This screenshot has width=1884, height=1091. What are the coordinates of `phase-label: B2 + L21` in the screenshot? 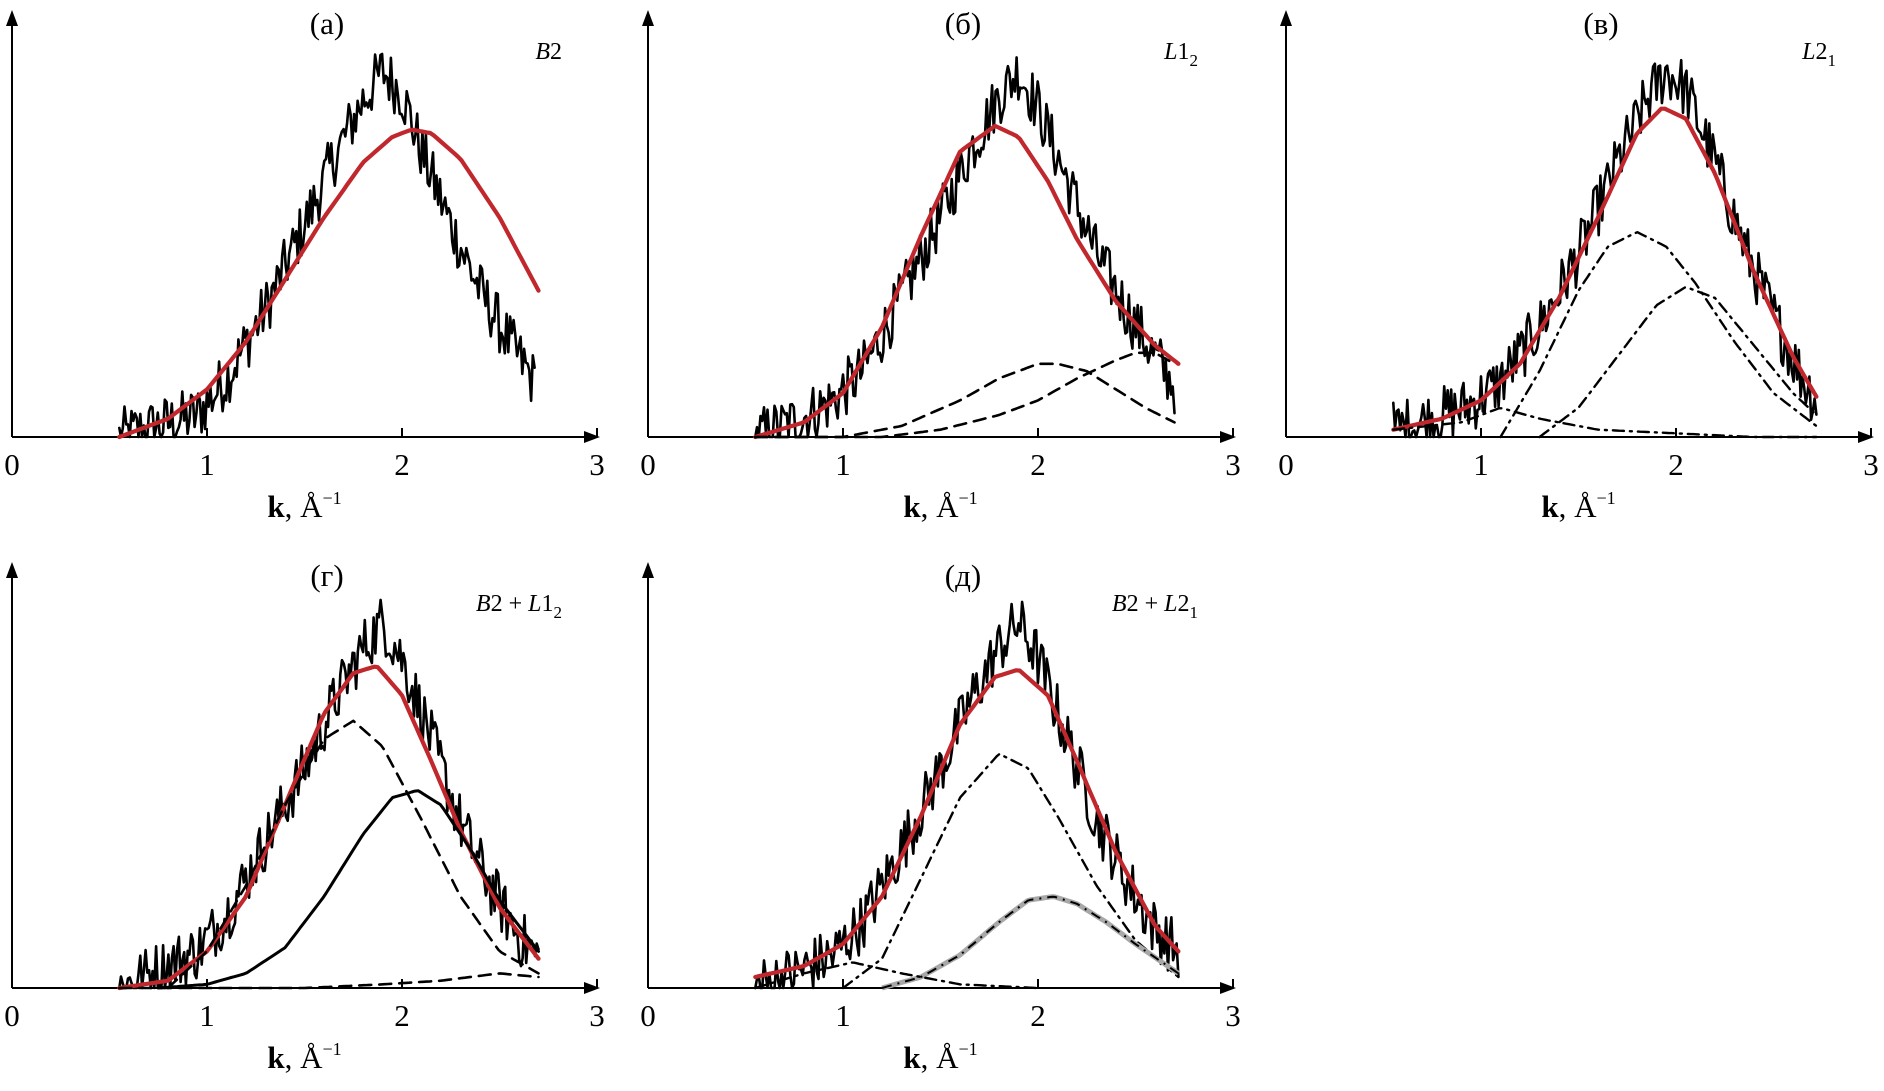 It's located at (1155, 606).